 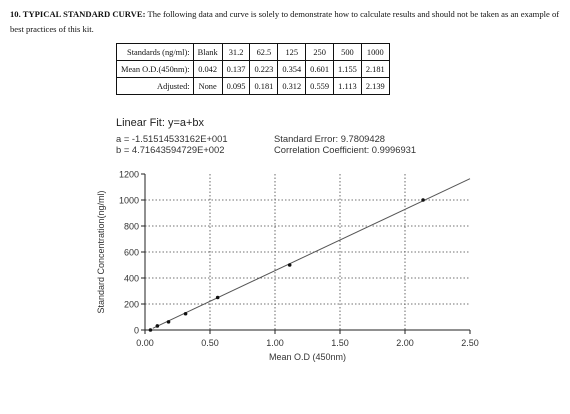 What do you see at coordinates (131, 279) in the screenshot?
I see `y-tick-label: 400` at bounding box center [131, 279].